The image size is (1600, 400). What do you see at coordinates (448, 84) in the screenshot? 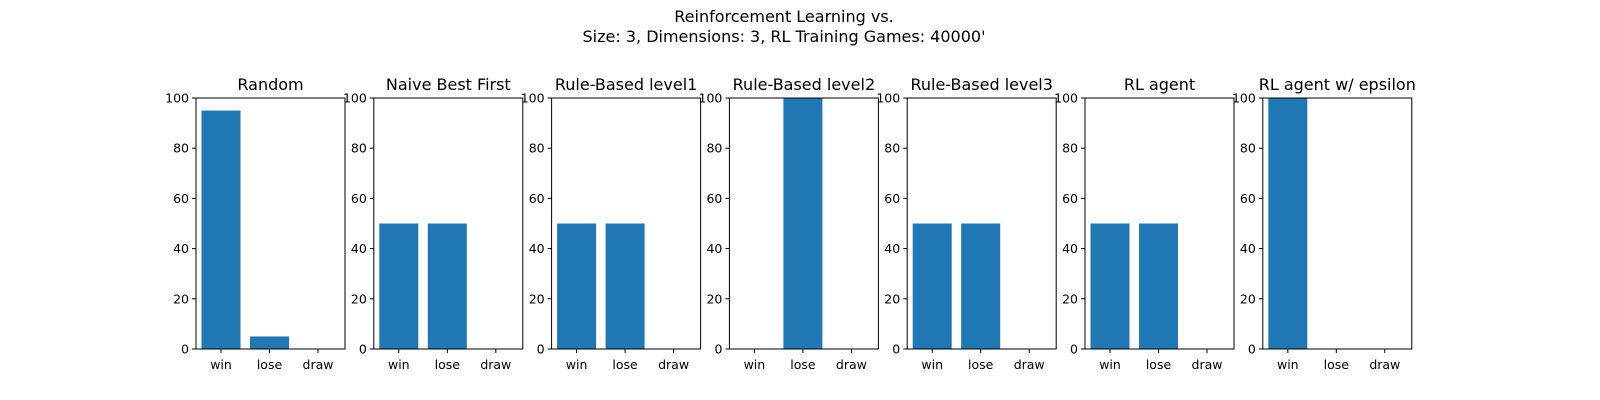
I see `subplot-title: Naive Best First` at bounding box center [448, 84].